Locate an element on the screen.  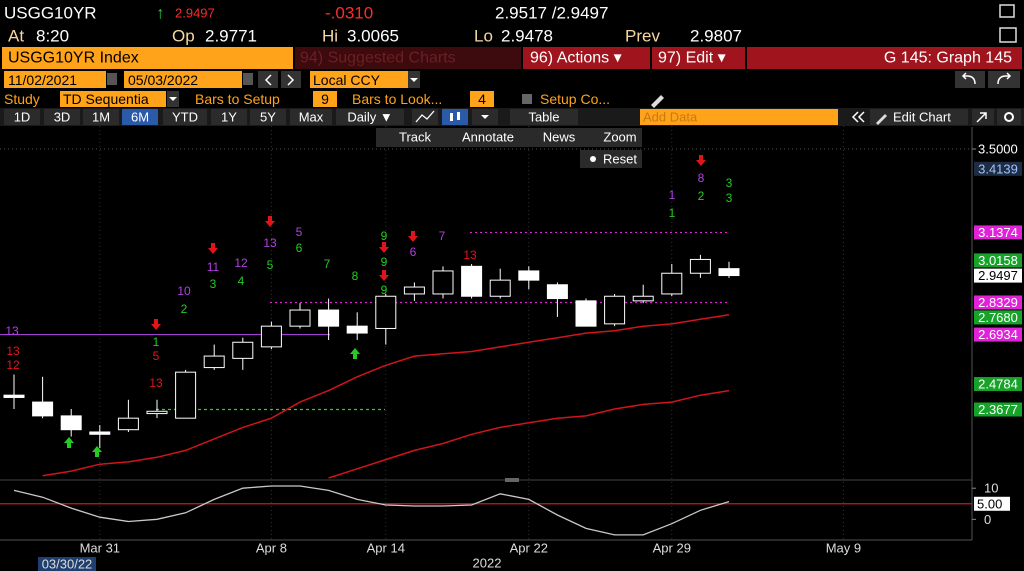
chart-tools is located at coordinates (509, 137).